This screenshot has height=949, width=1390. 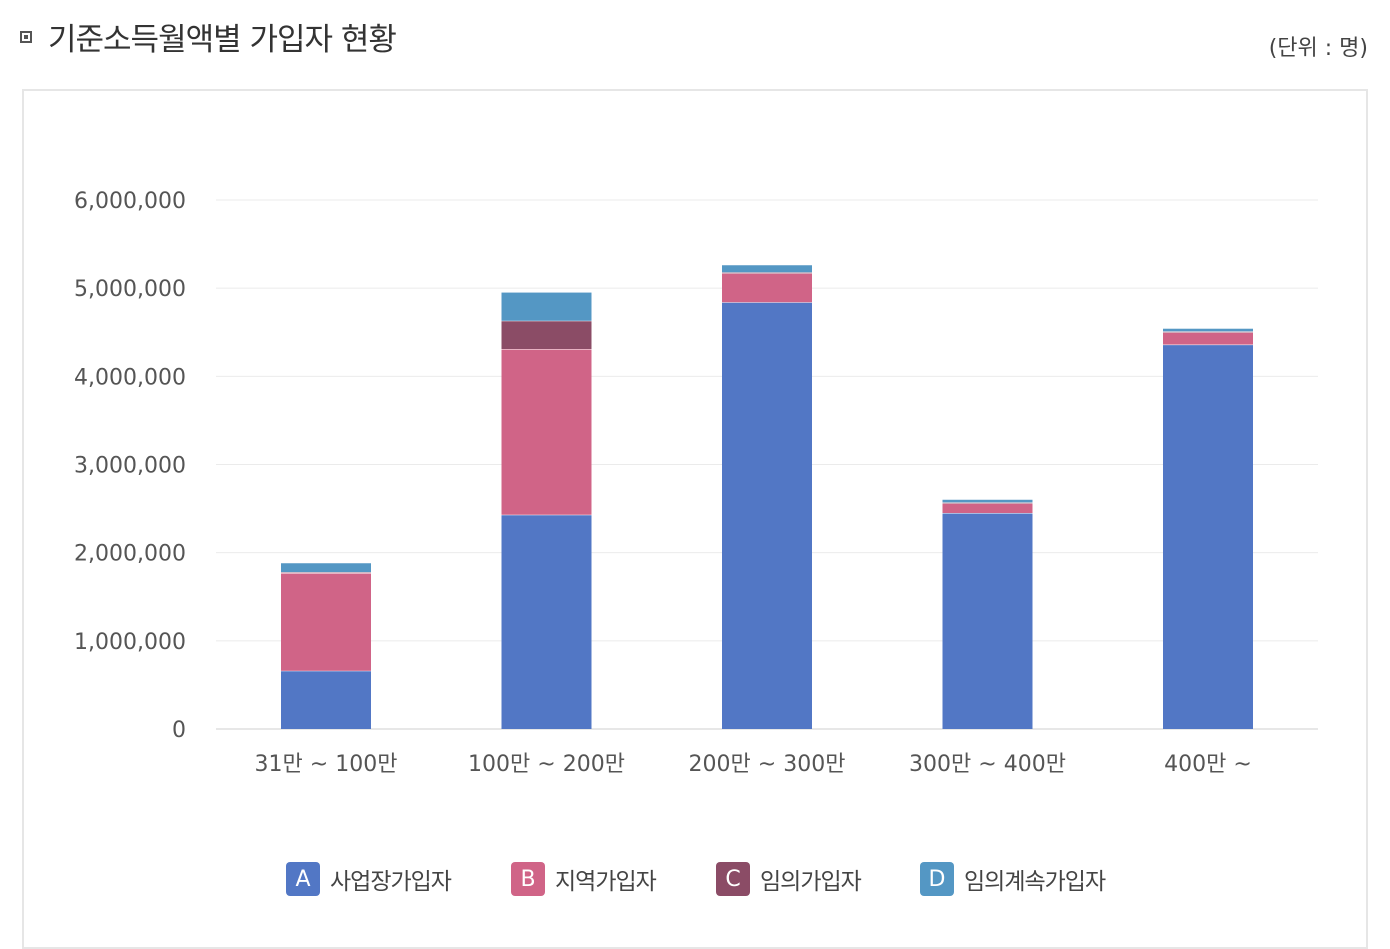 What do you see at coordinates (179, 730) in the screenshot?
I see `y-tick-label: 0` at bounding box center [179, 730].